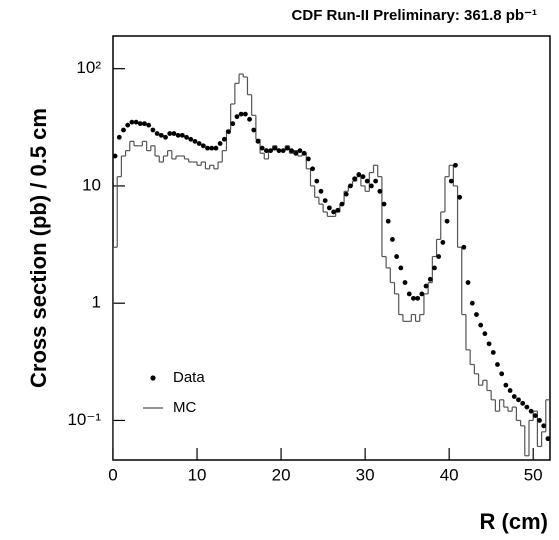 This screenshot has width=559, height=540. Describe the element at coordinates (514, 521) in the screenshot. I see `x-axis-label: R (cm)` at that location.